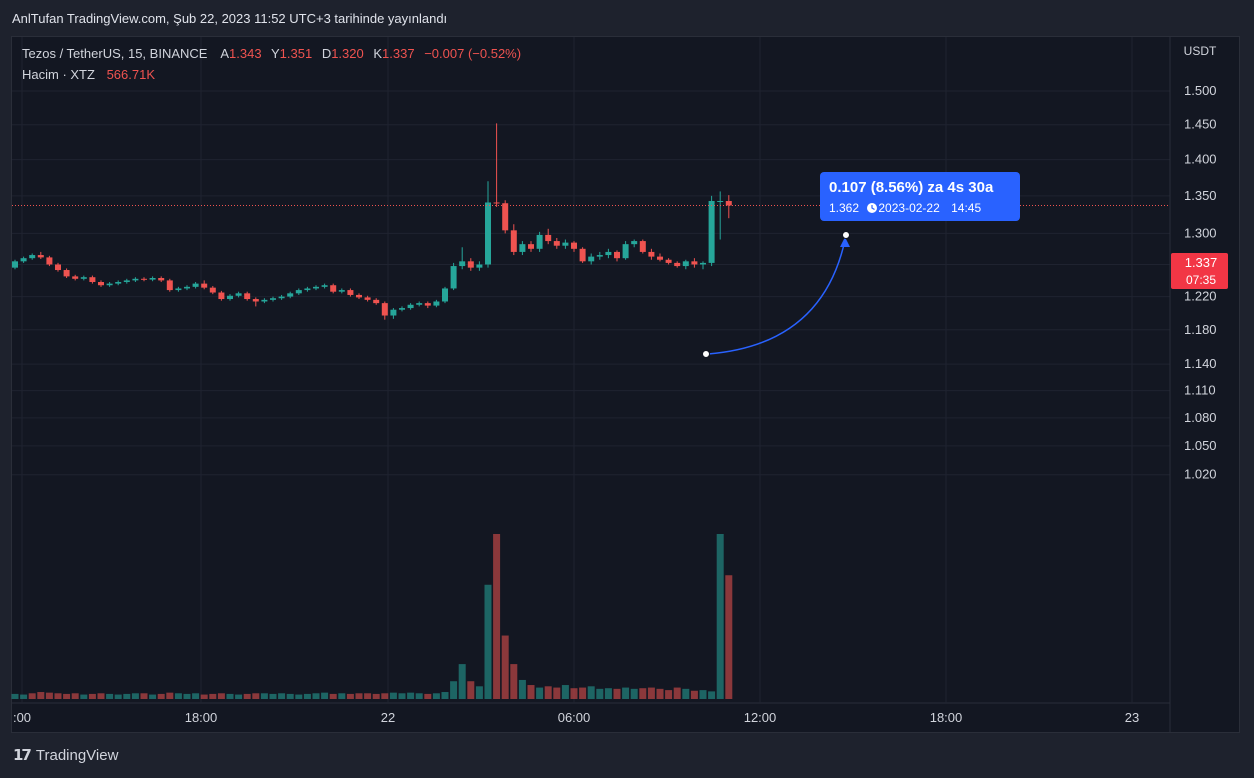  What do you see at coordinates (1200, 159) in the screenshot?
I see `price-tick-label: 1.400` at bounding box center [1200, 159].